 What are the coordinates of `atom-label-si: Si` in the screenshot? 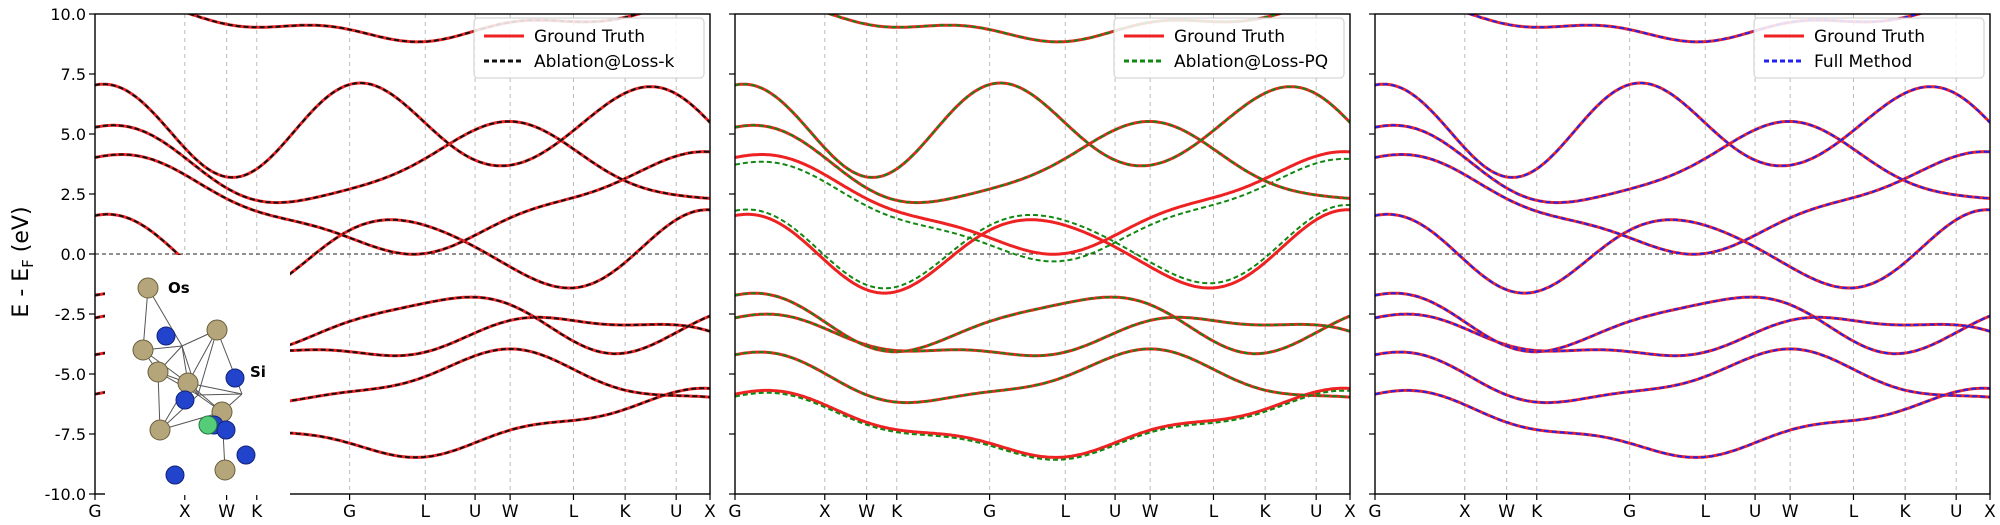 It's located at (258, 372).